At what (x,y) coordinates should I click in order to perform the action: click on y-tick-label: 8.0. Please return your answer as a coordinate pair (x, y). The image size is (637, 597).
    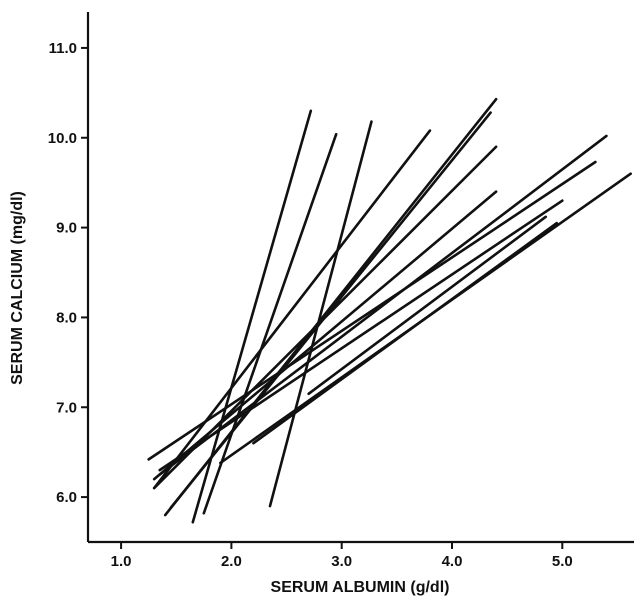
    Looking at the image, I should click on (66, 317).